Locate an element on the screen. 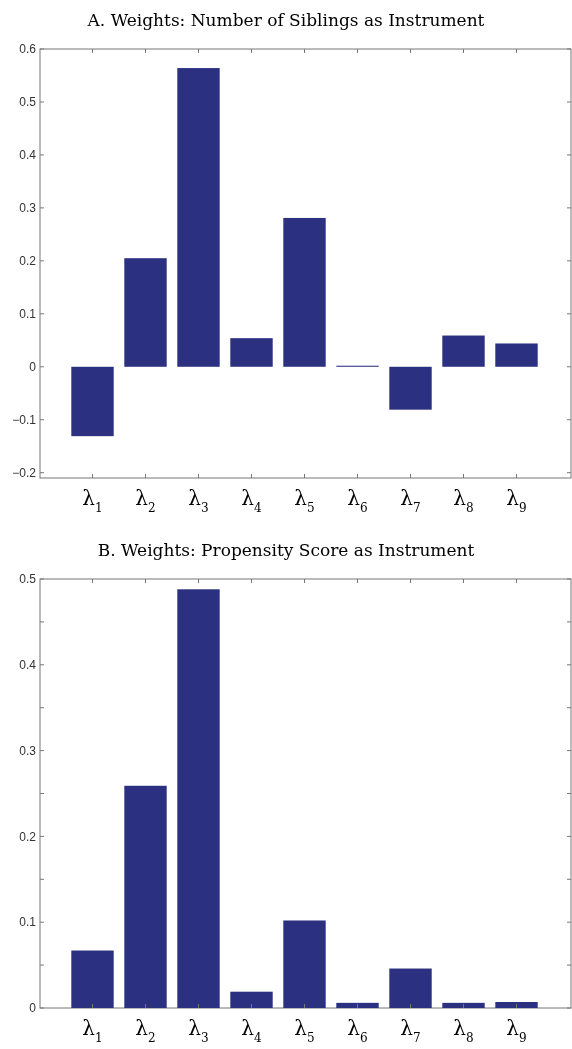 The height and width of the screenshot is (1049, 572). chart-title: A. Weights: Number of Siblings as Instrument is located at coordinates (285, 20).